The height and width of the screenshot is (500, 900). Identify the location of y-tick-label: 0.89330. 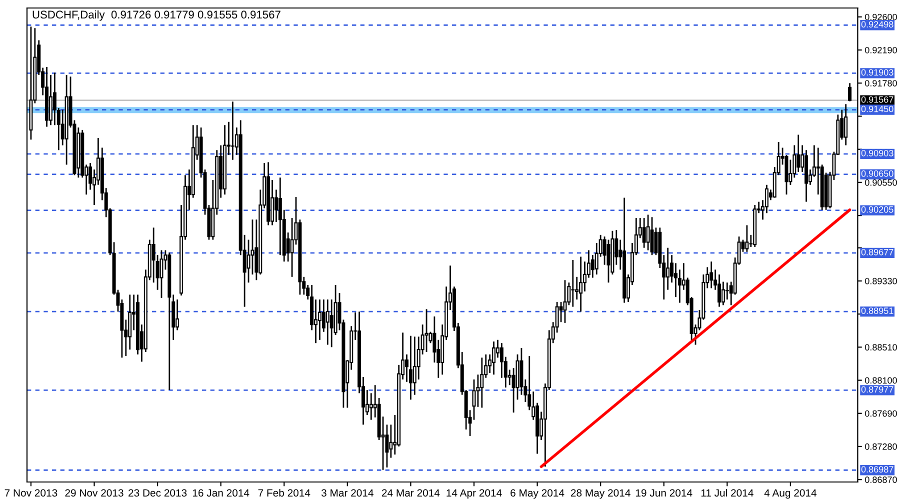
(880, 281).